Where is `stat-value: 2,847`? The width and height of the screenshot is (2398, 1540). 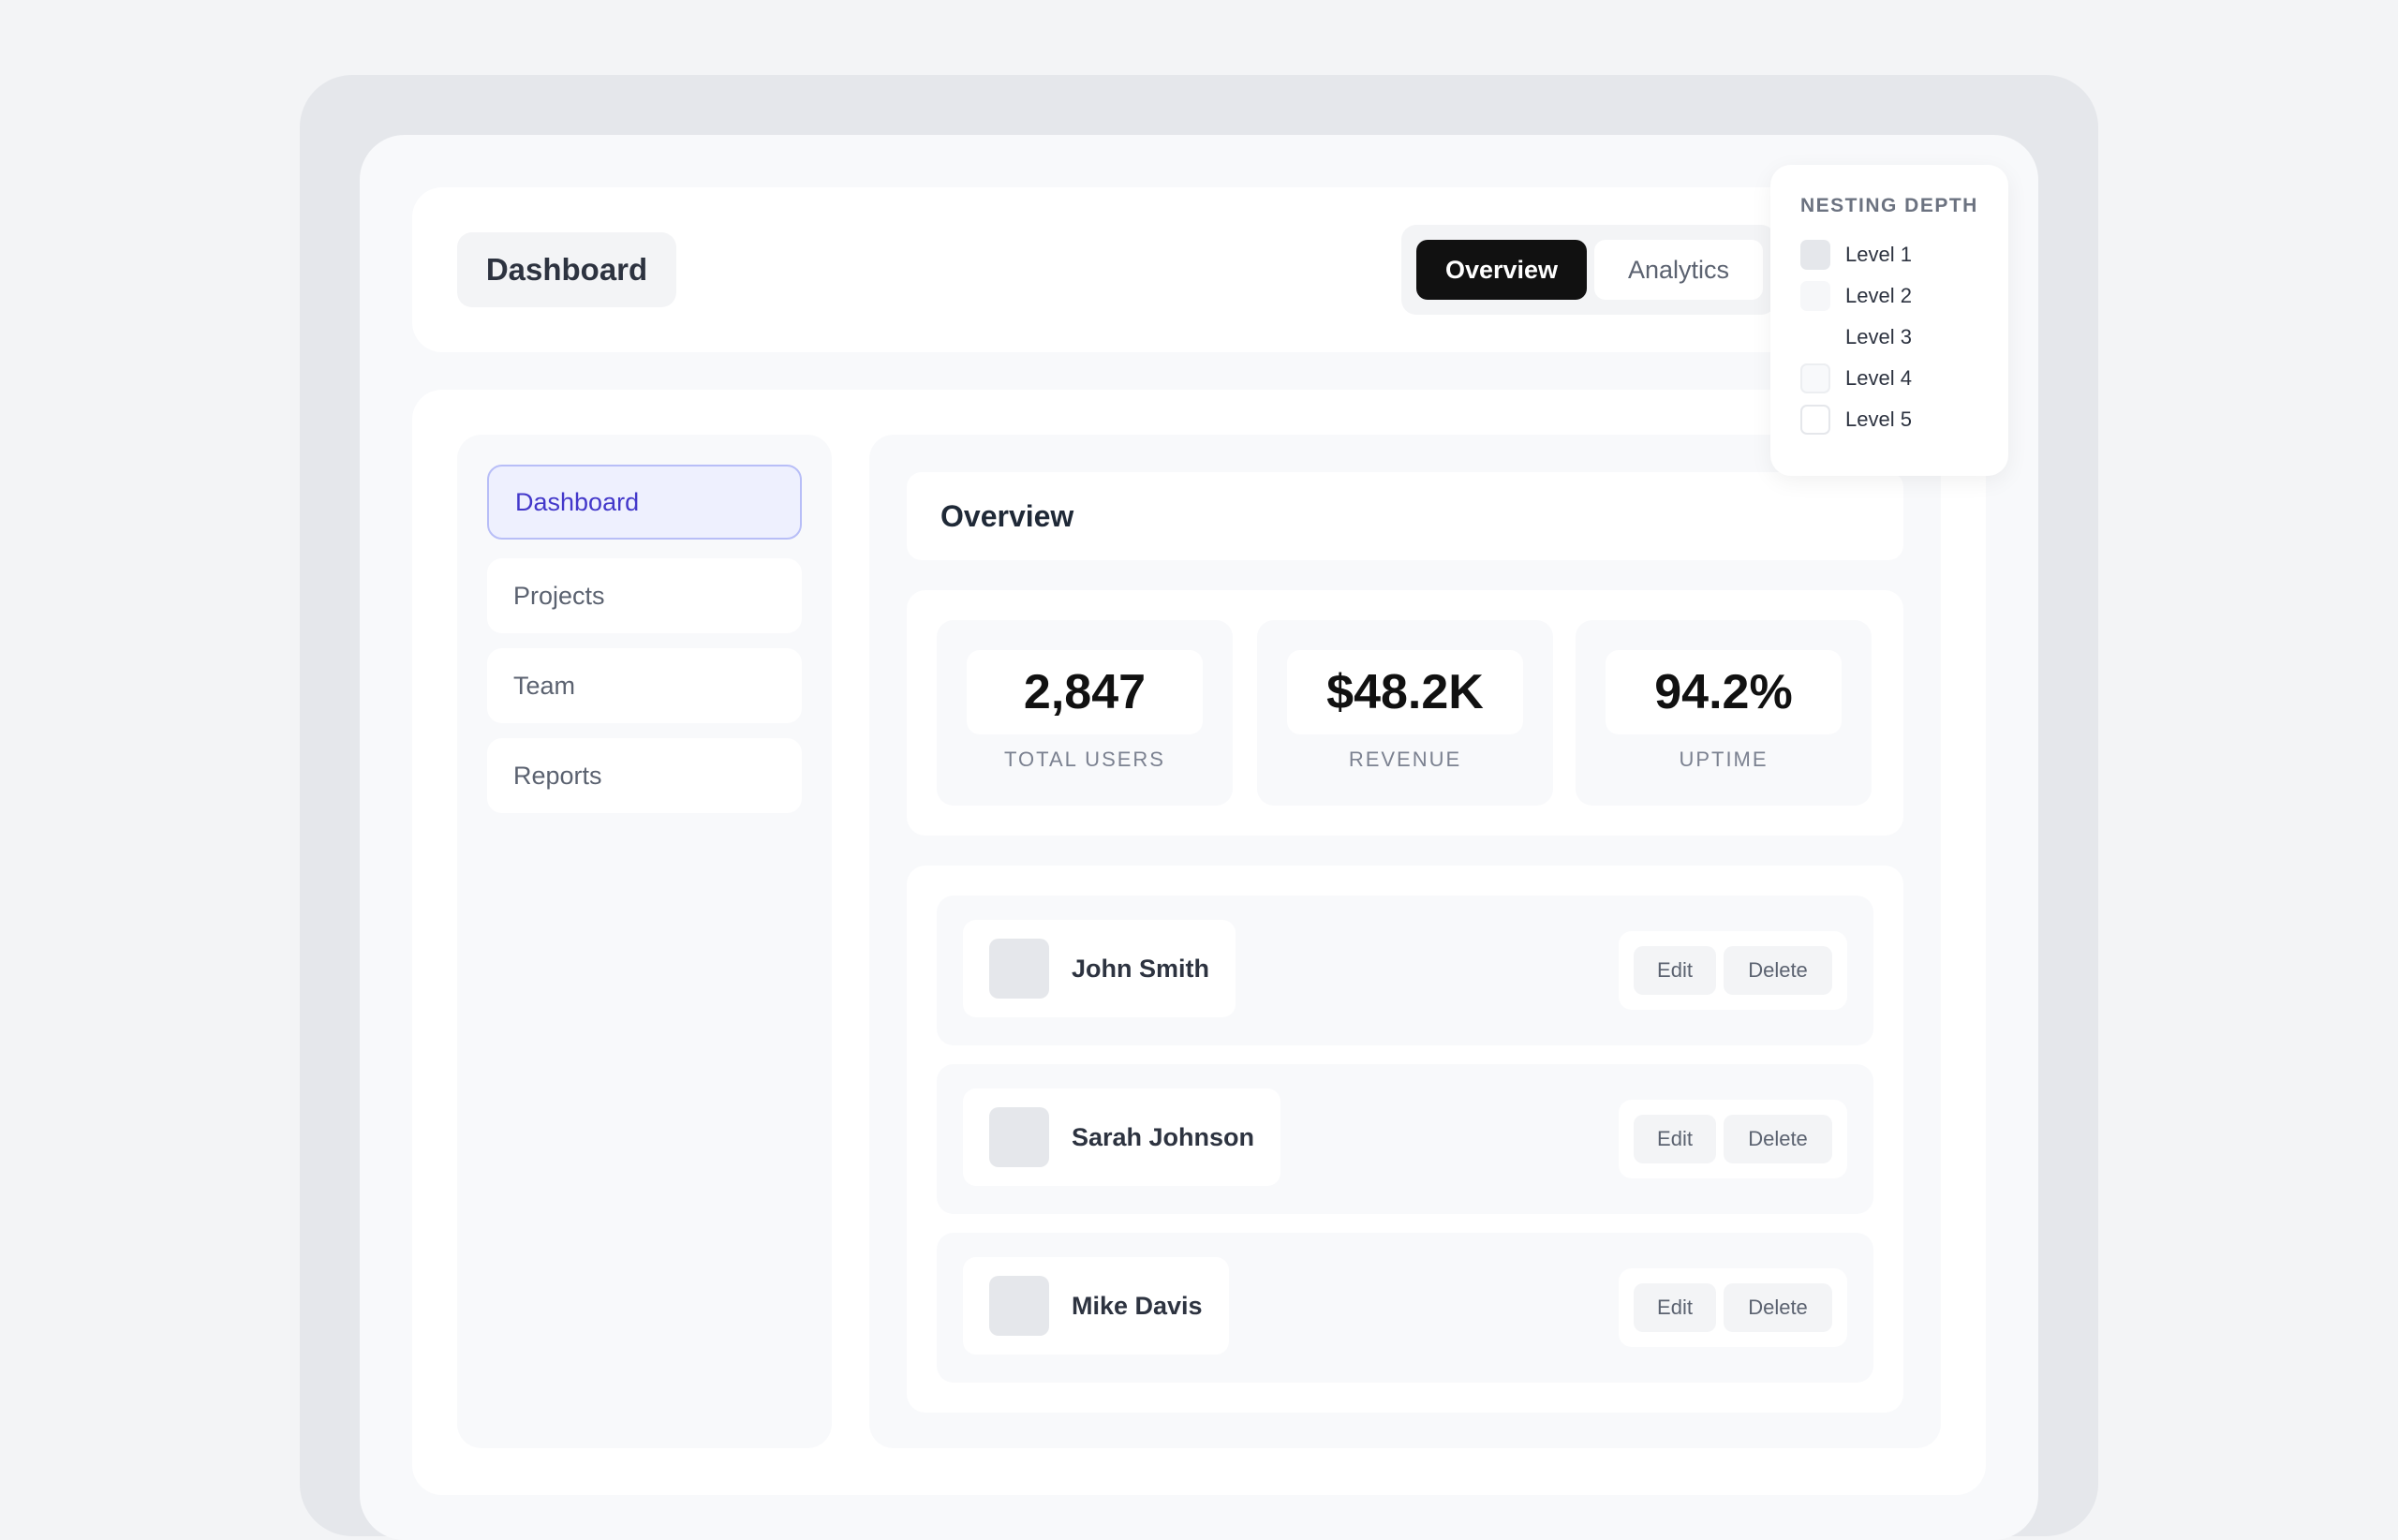
stat-value: 2,847 is located at coordinates (1085, 692).